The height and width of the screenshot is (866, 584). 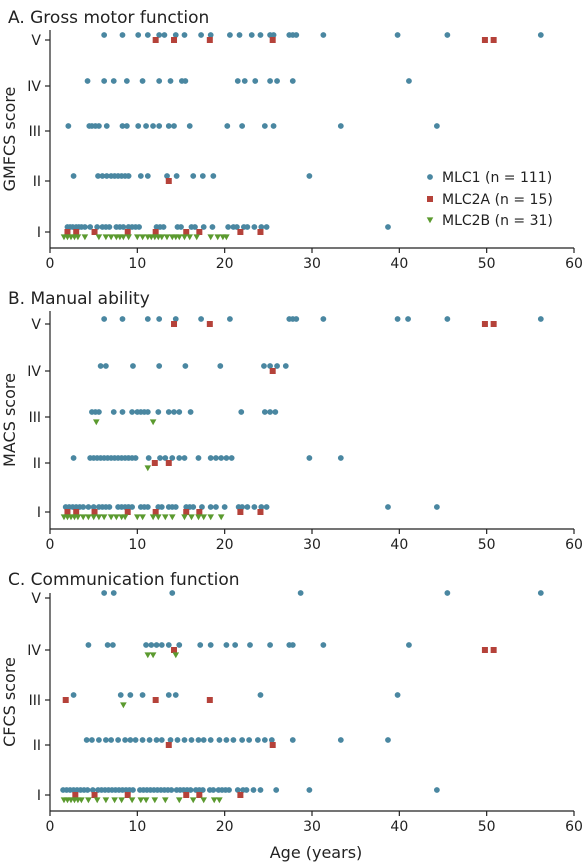 I want to click on y-tick-label: I, so click(x=39, y=796).